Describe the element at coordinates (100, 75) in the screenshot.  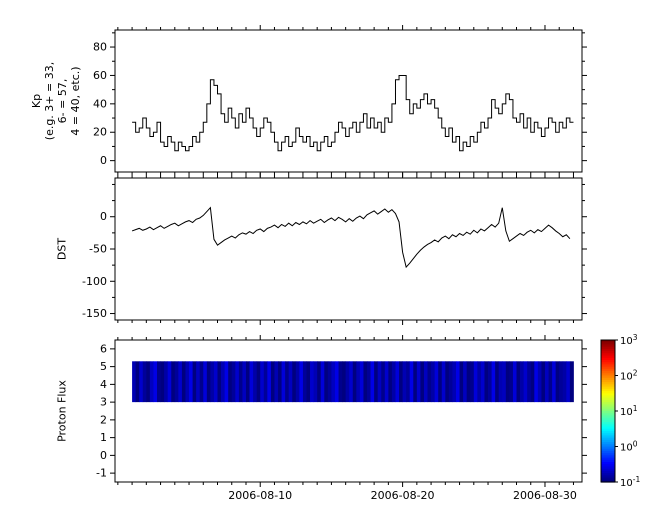
I see `y-tick-label: 60` at that location.